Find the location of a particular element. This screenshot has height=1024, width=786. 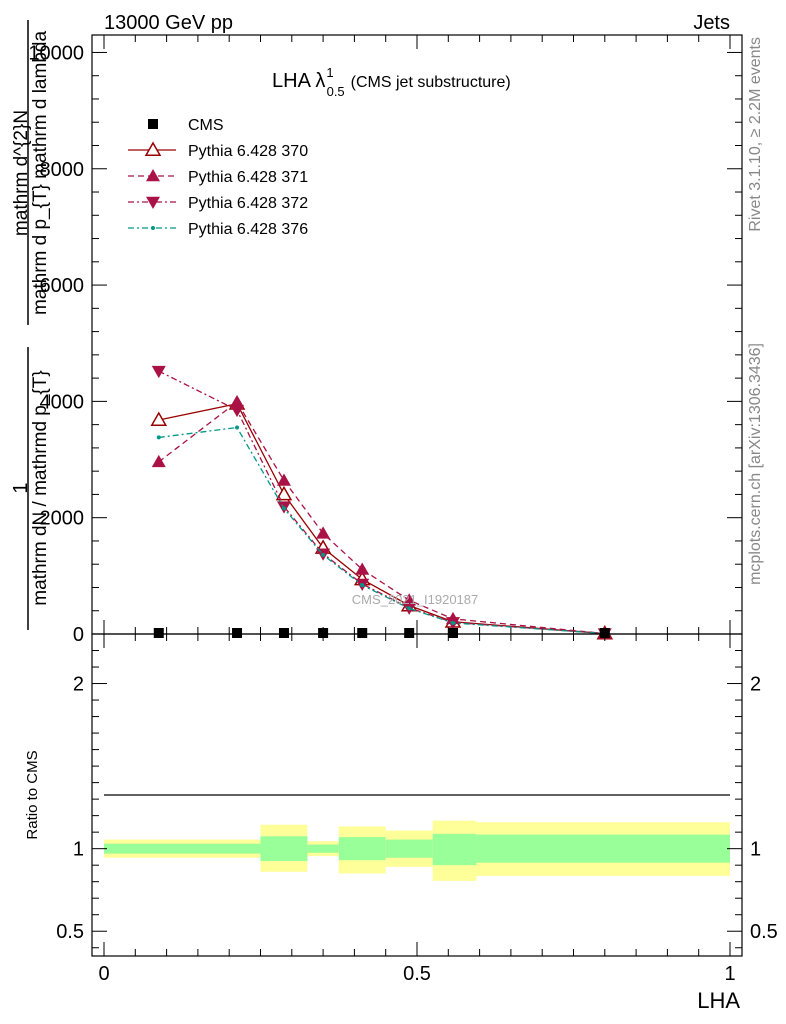

chart-title-suffix: (CMS jet substructure) is located at coordinates (431, 82).